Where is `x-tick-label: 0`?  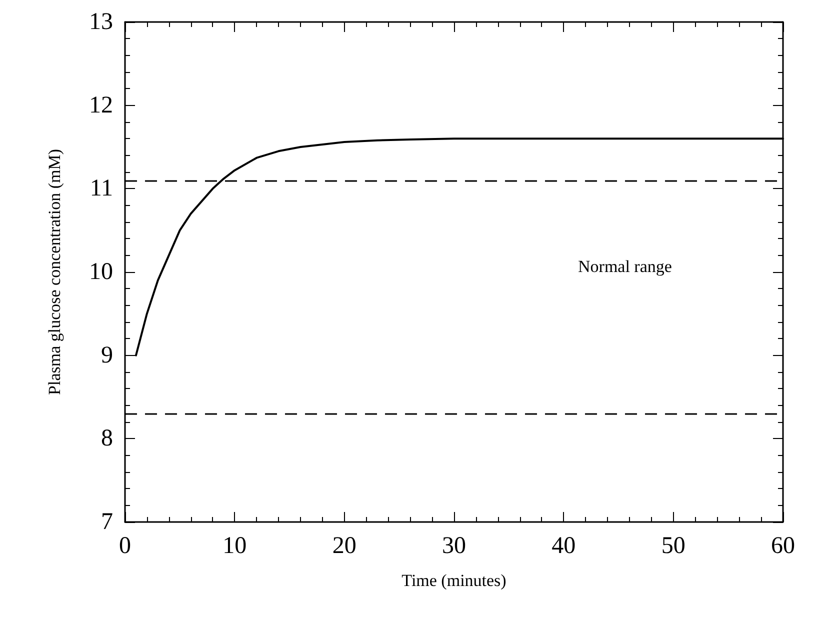
x-tick-label: 0 is located at coordinates (125, 546).